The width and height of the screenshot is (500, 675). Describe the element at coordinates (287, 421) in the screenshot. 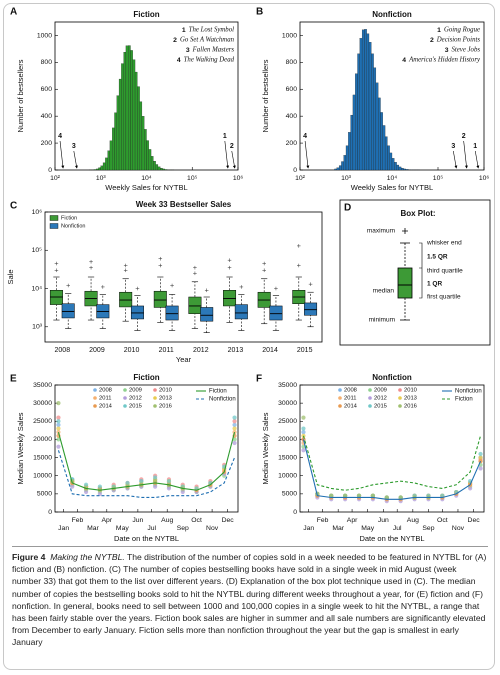

I see `y-tick-label: 25000` at that location.